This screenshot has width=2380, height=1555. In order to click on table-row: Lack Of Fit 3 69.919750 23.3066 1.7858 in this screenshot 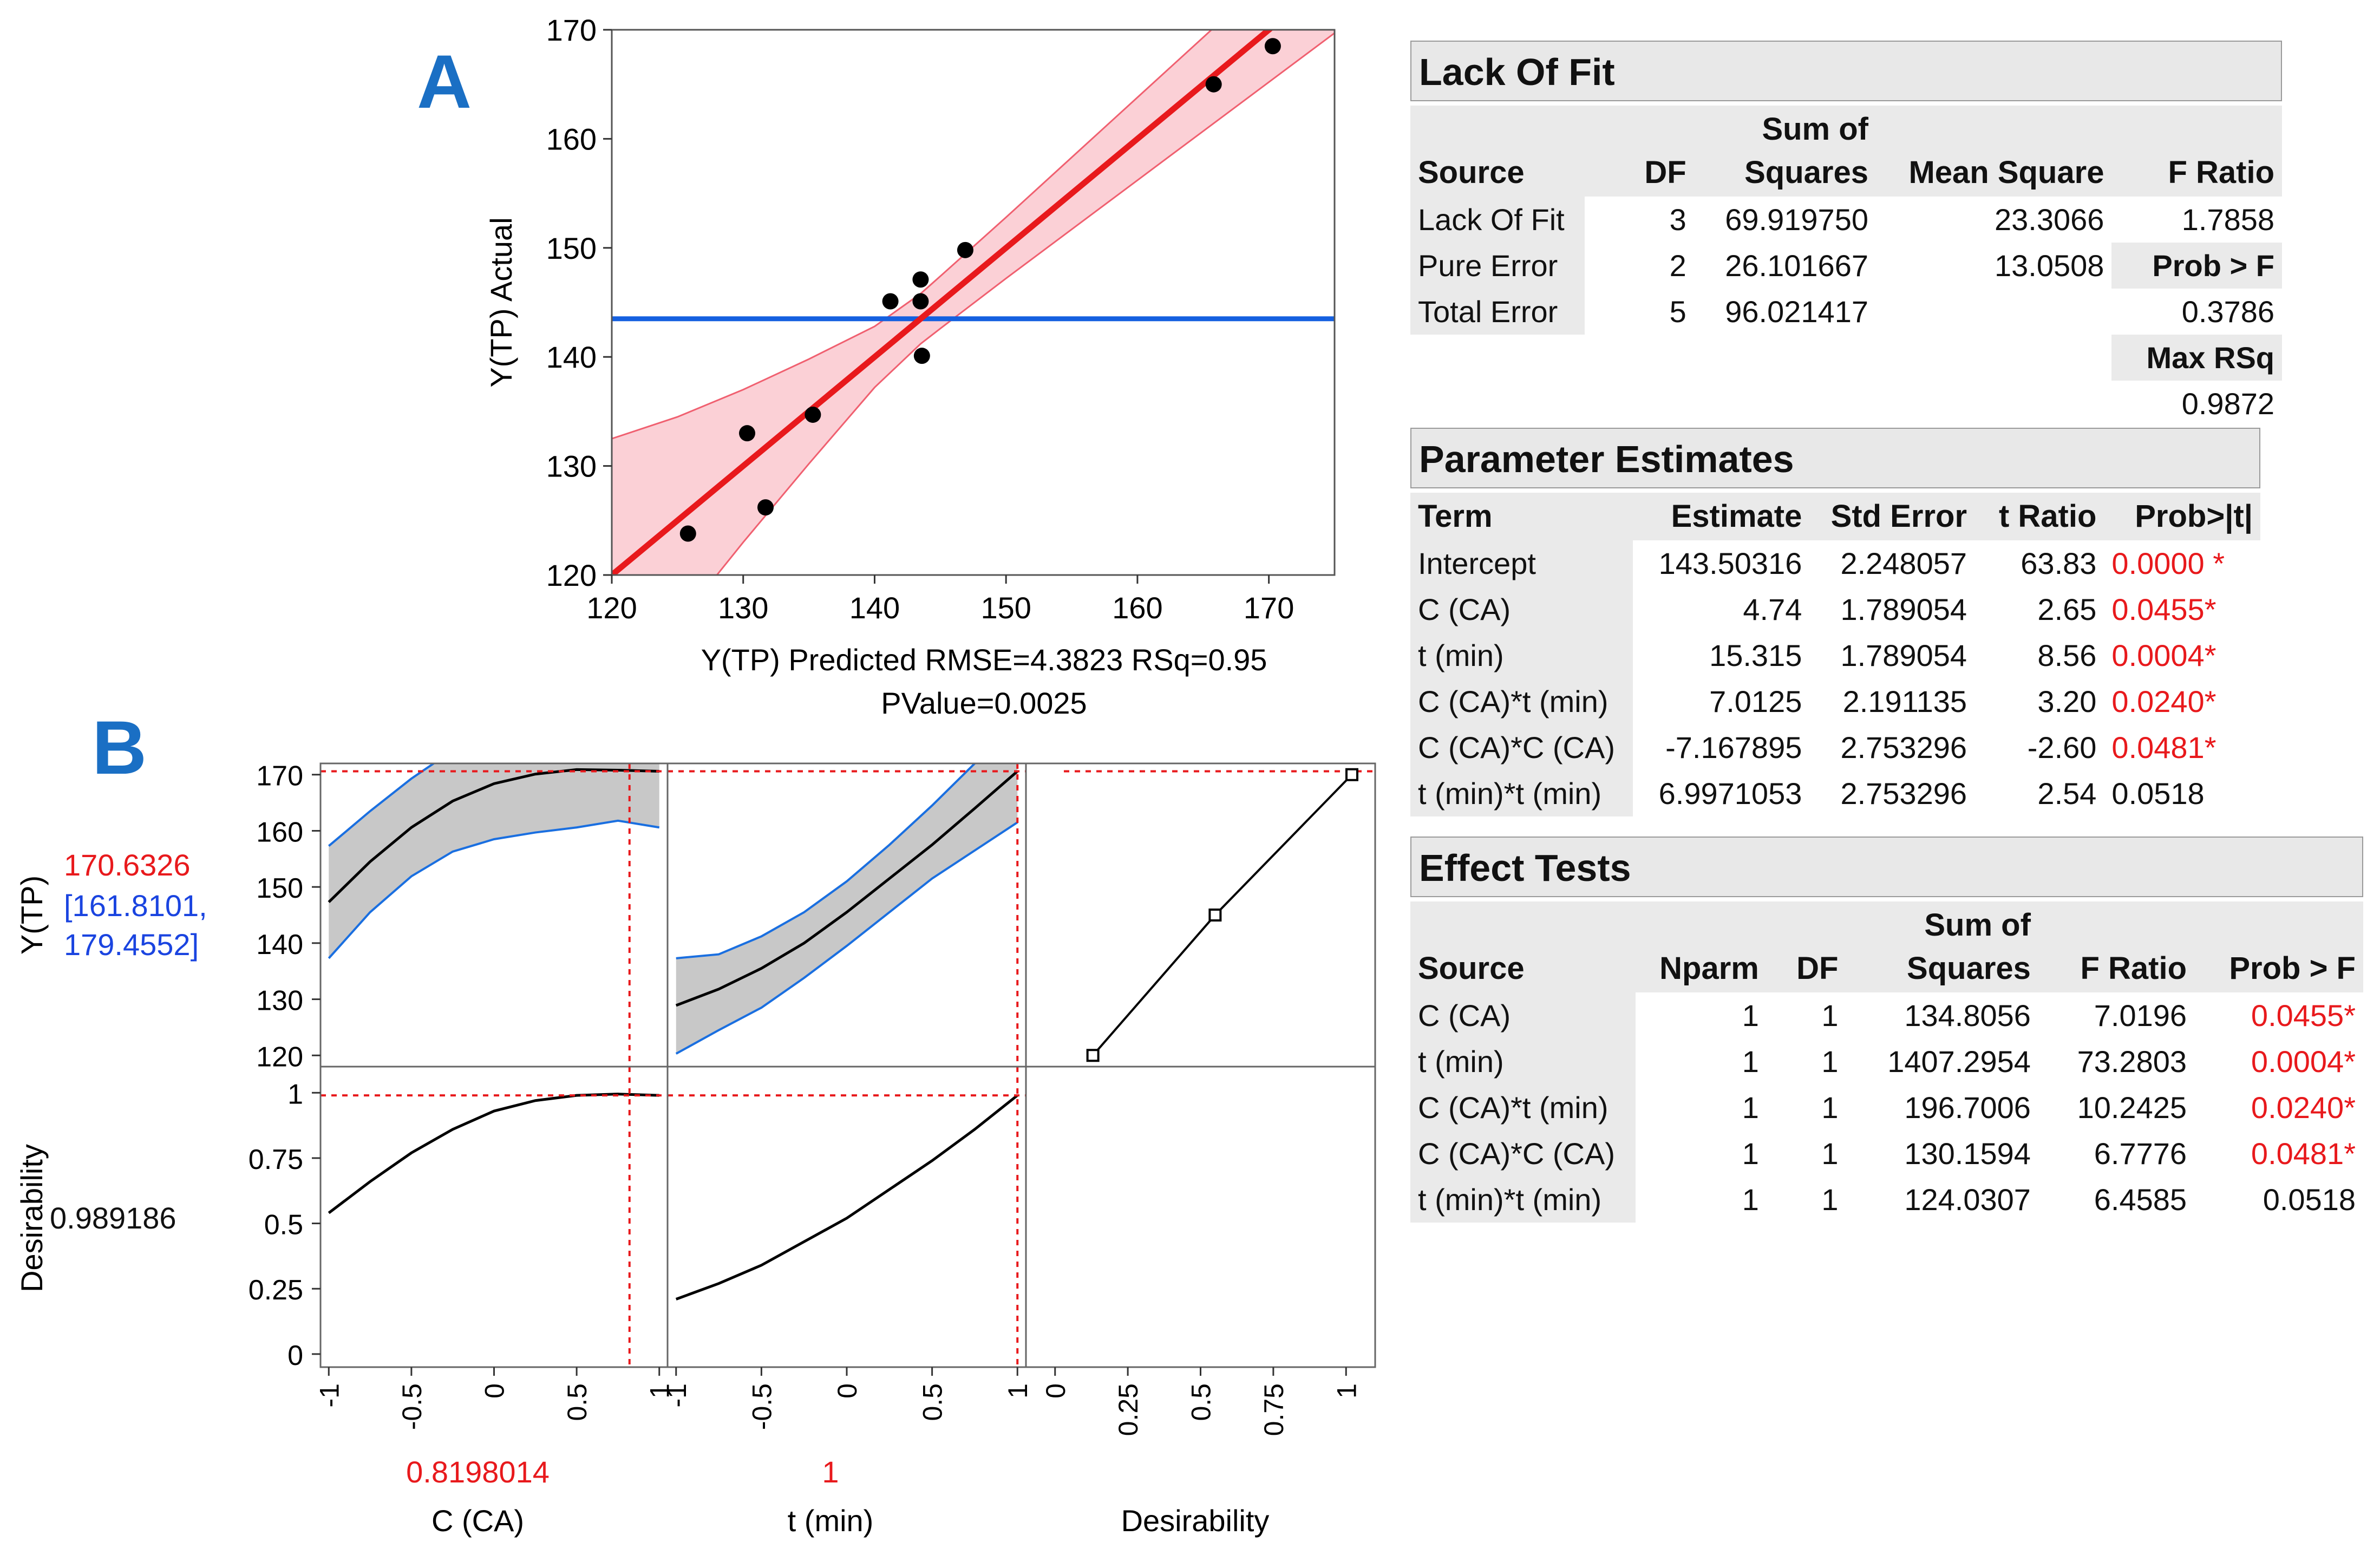, I will do `click(1846, 220)`.